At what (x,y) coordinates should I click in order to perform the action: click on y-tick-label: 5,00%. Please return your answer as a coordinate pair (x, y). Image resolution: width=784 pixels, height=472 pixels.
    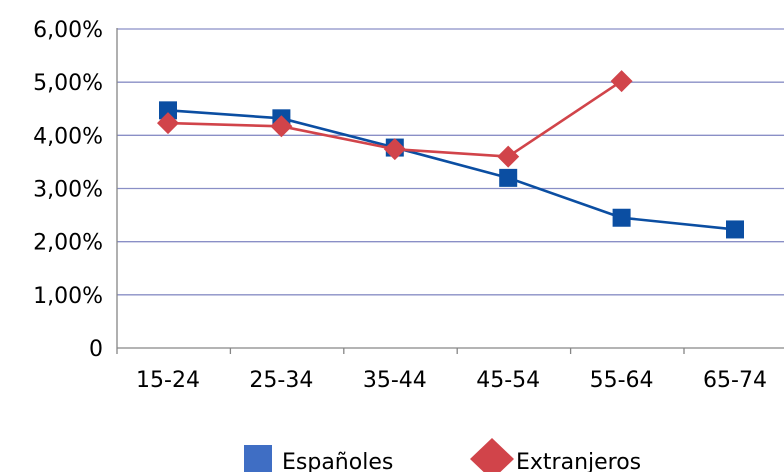
    Looking at the image, I should click on (68, 83).